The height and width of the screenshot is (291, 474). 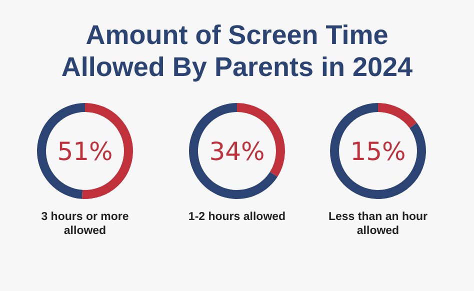 What do you see at coordinates (237, 217) in the screenshot?
I see `text: 1-2 hours allowed` at bounding box center [237, 217].